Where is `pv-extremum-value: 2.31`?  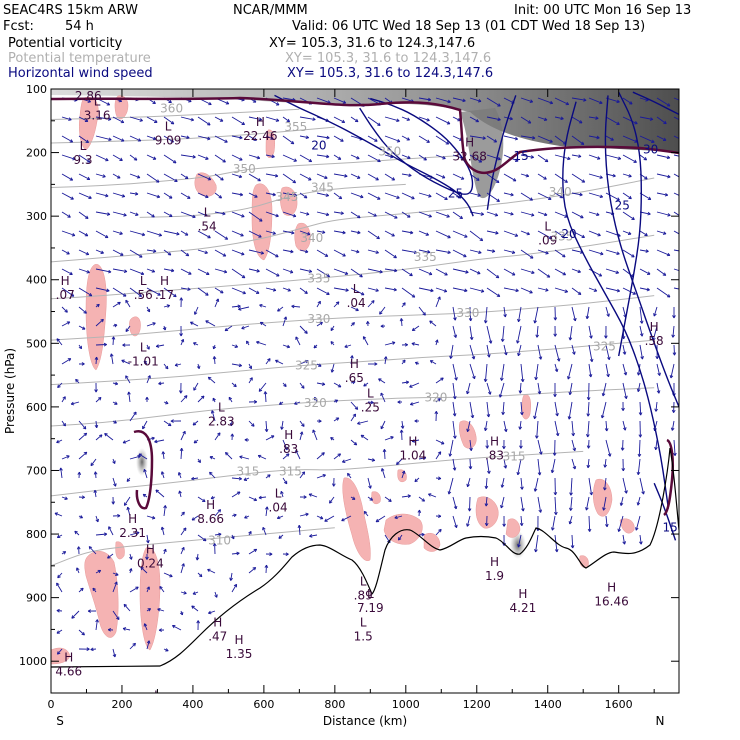
pv-extremum-value: 2.31 is located at coordinates (132, 533).